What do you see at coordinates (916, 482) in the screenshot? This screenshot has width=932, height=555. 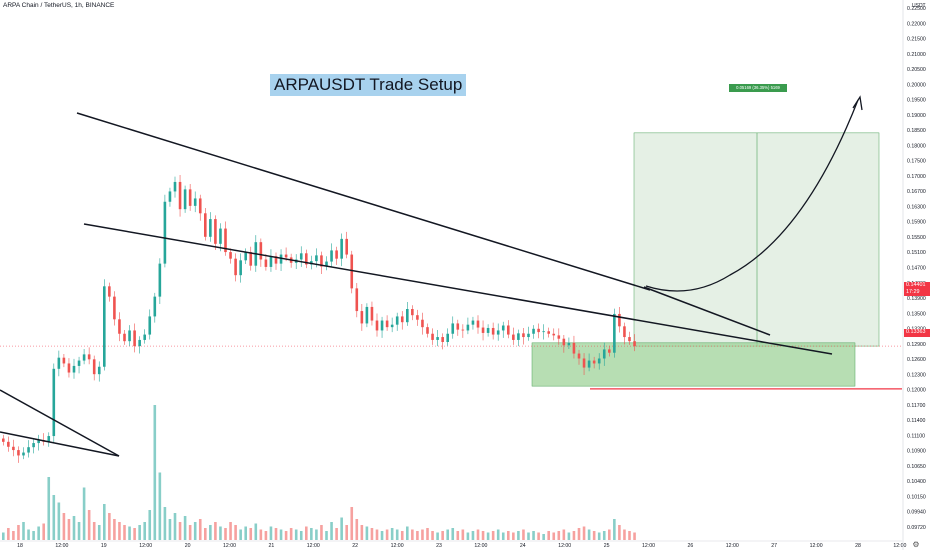 I see `price-tick-label: 0.10400` at bounding box center [916, 482].